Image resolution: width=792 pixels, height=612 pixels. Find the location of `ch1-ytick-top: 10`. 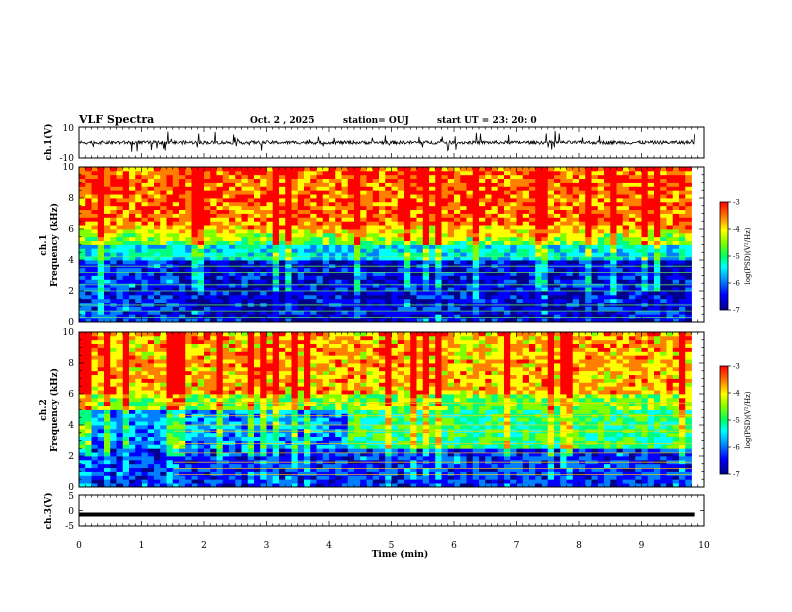

ch1-ytick-top: 10 is located at coordinates (69, 129).